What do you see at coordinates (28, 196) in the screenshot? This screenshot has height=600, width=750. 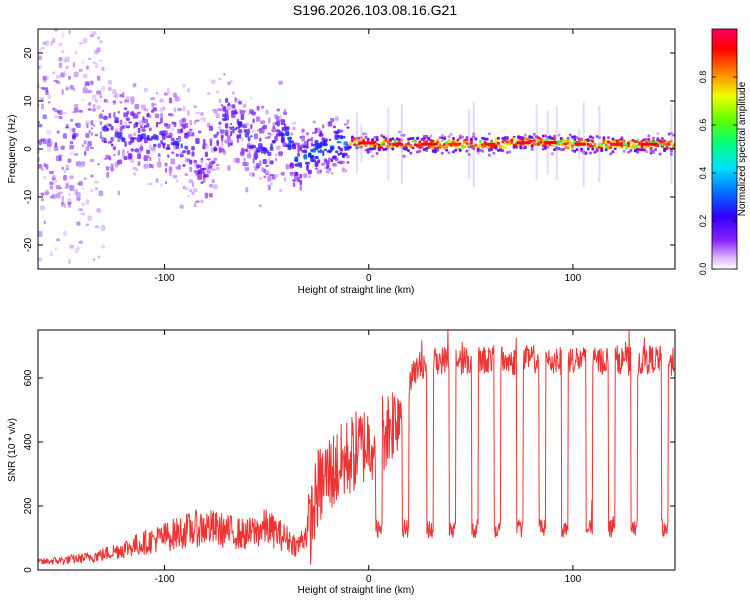 I see `y-tick-label: -10` at bounding box center [28, 196].